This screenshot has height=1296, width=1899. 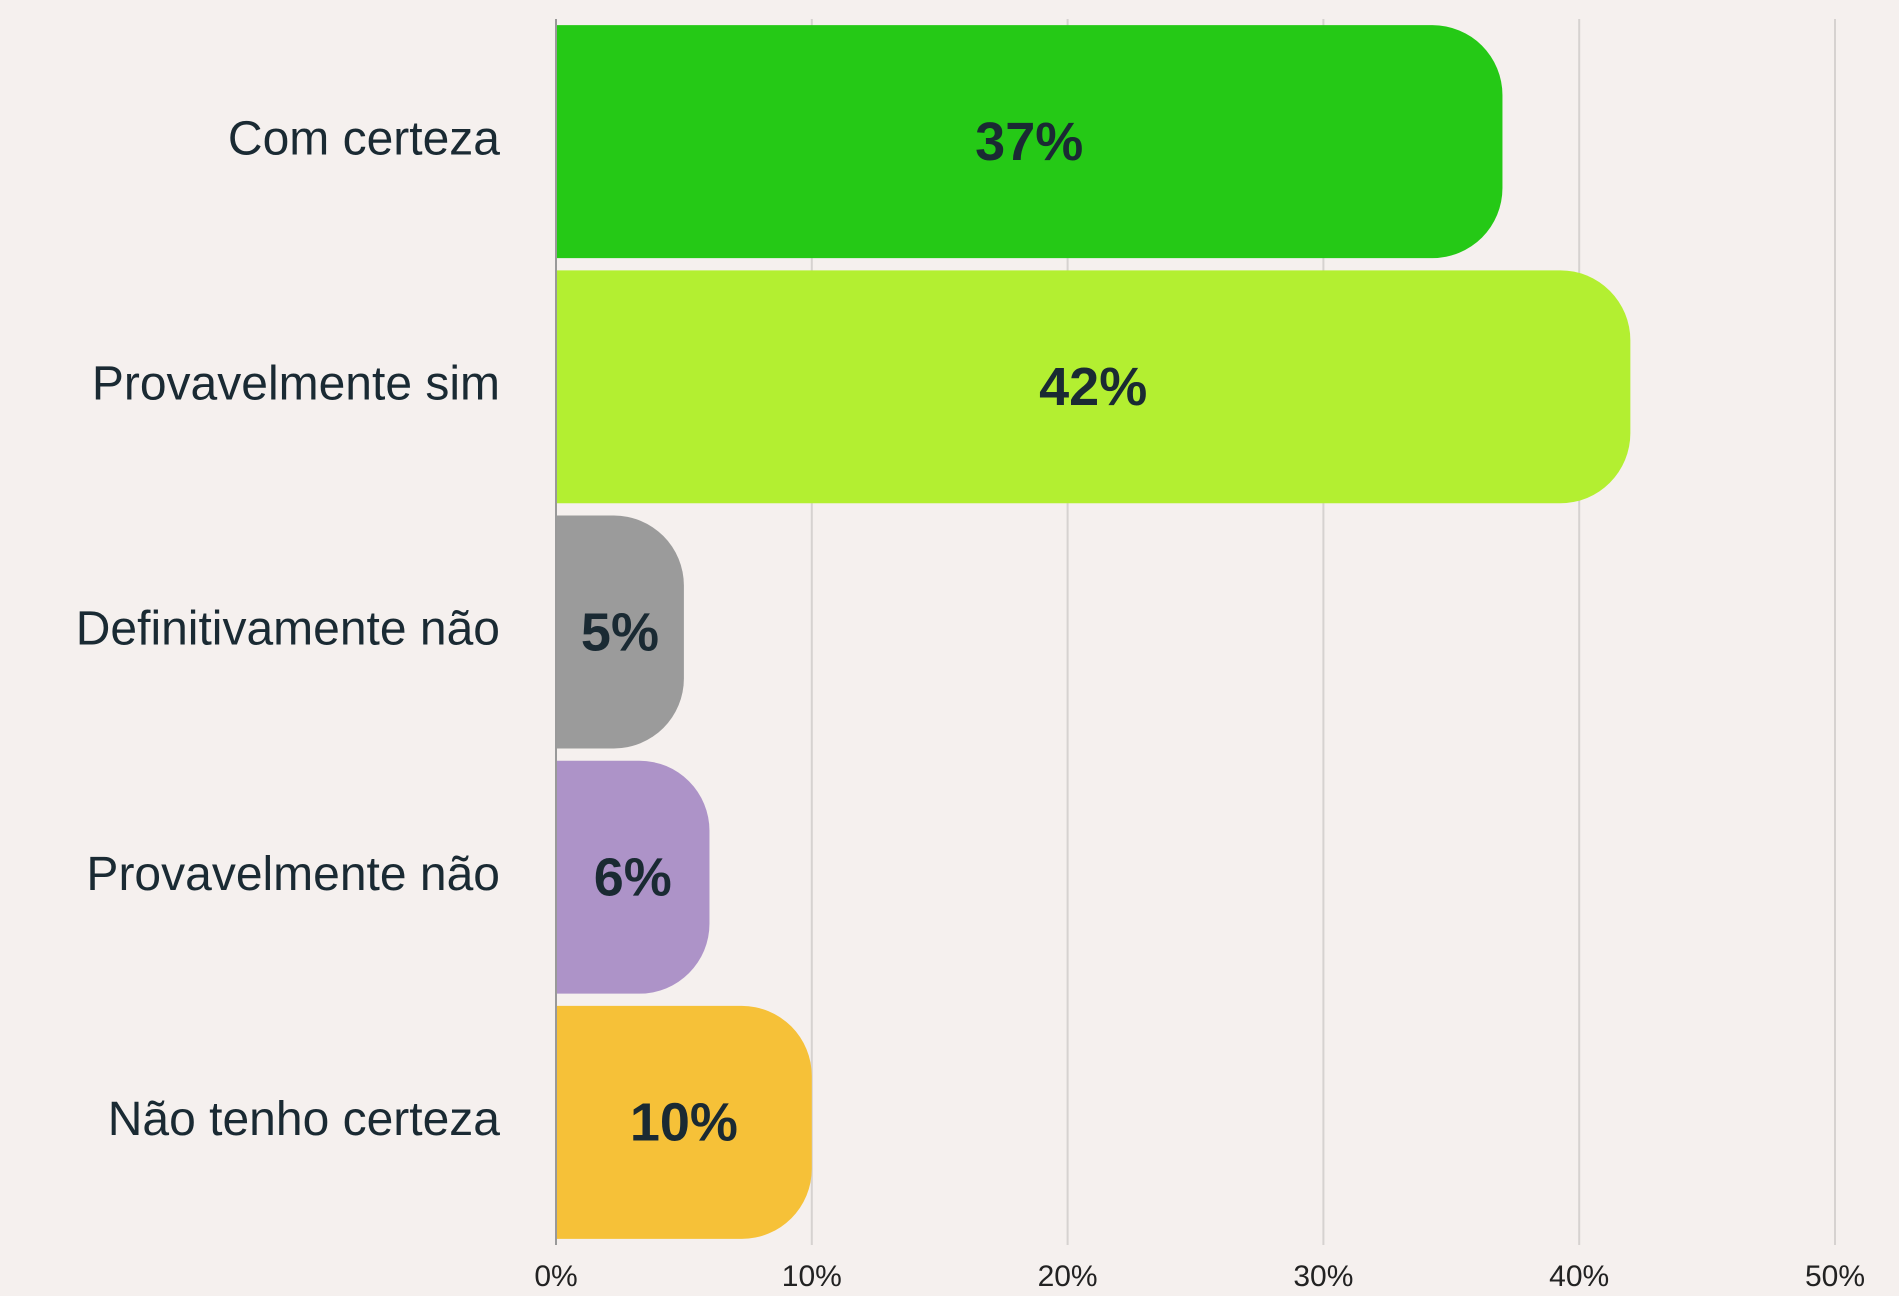 What do you see at coordinates (1579, 1276) in the screenshot?
I see `x-tick-label: 40%` at bounding box center [1579, 1276].